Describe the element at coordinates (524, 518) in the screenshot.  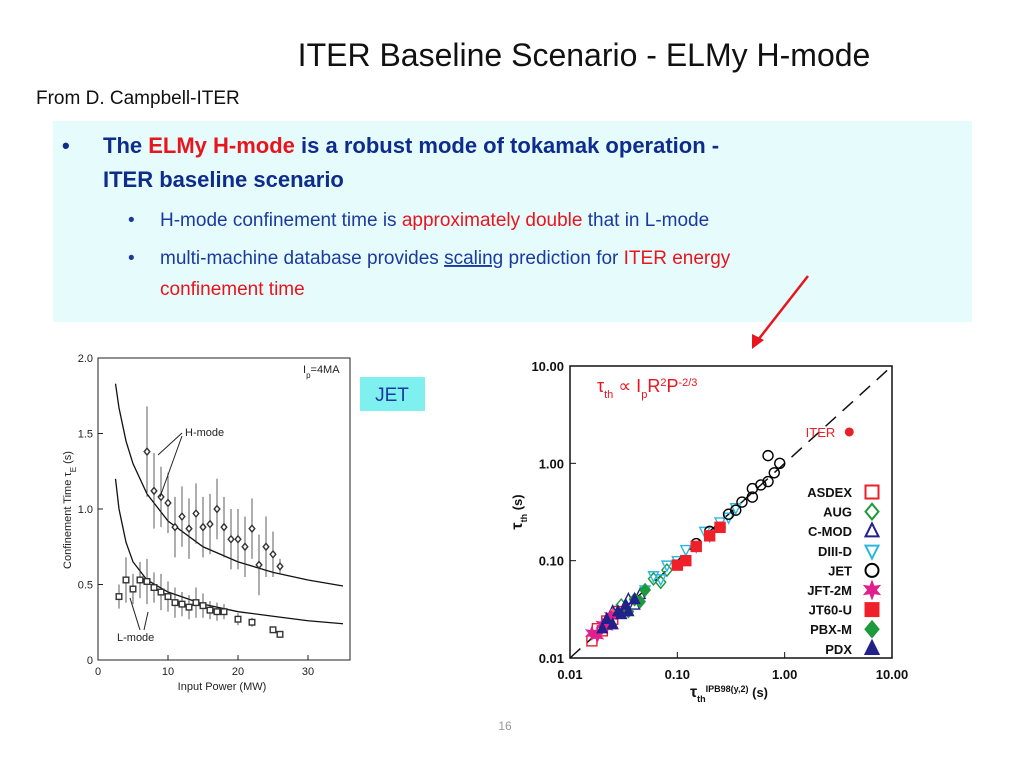
I see `text-part: th` at that location.